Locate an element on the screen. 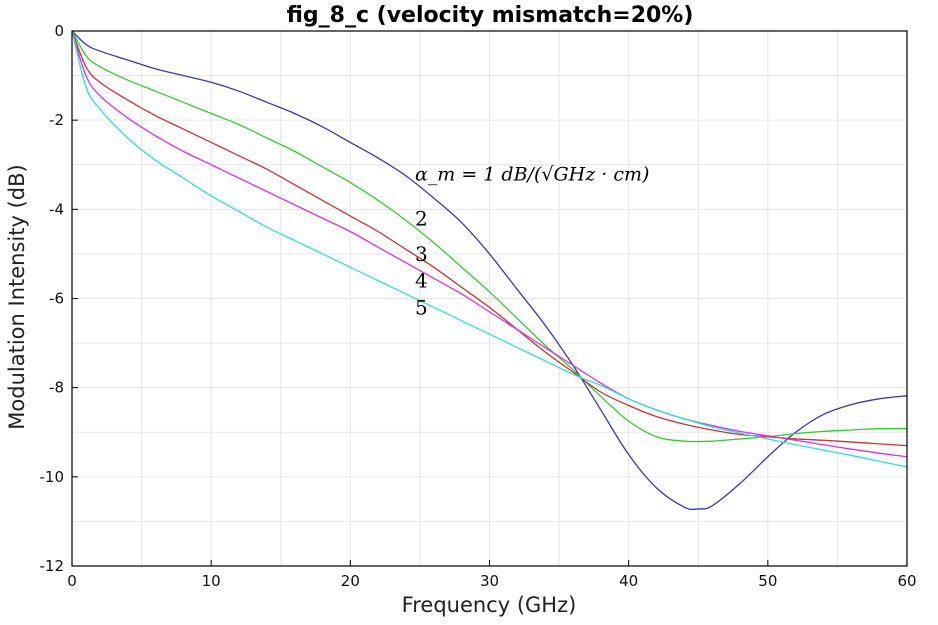 The width and height of the screenshot is (938, 625). x-axis-label: Frequency (GHz) is located at coordinates (489, 605).